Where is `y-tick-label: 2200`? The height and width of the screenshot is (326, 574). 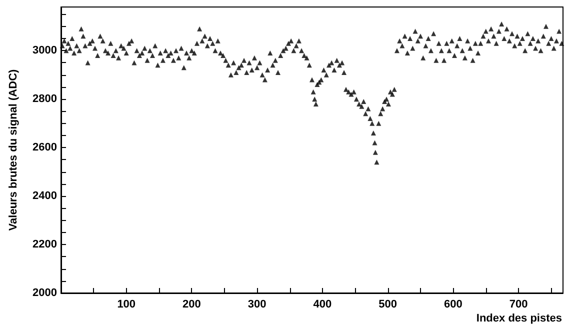
y-tick-label: 2200 is located at coordinates (44, 244).